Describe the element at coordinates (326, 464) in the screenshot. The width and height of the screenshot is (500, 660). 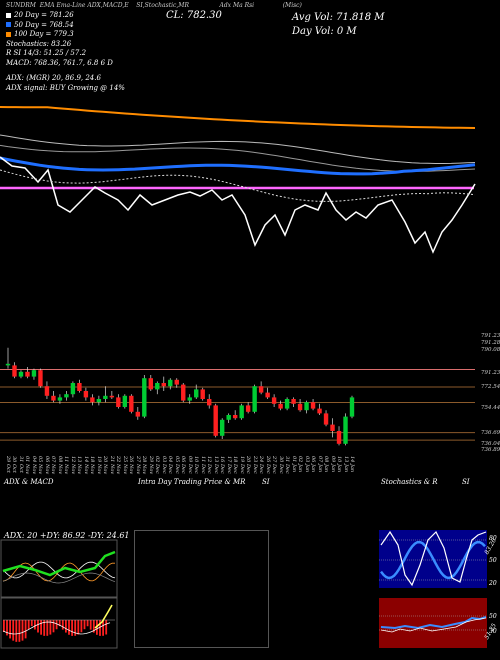
I see `date-tick-label: 08 Jan` at that location.